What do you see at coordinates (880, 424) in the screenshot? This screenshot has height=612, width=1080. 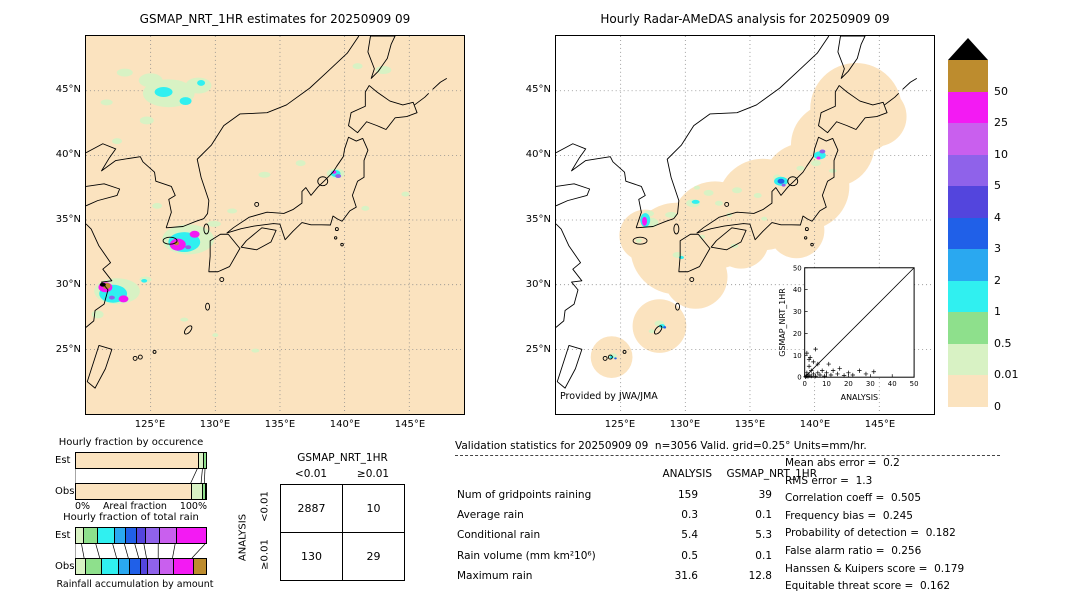 I see `lon-tick-label: 145°E` at bounding box center [880, 424].